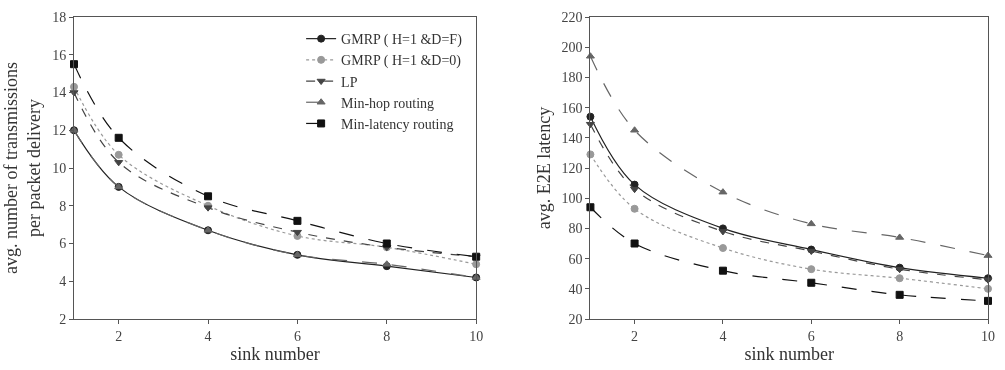 Image resolution: width=1005 pixels, height=370 pixels. What do you see at coordinates (63, 282) in the screenshot?
I see `y-tick-label: 4` at bounding box center [63, 282].